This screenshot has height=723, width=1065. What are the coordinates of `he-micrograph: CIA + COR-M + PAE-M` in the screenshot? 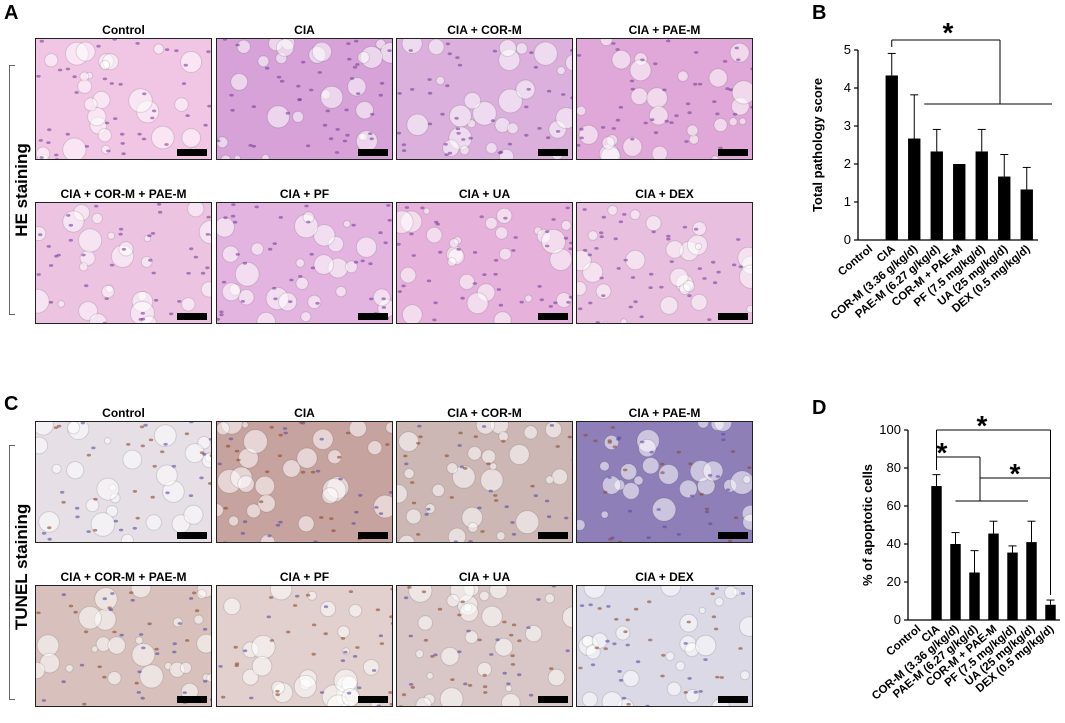 It's located at (123, 255).